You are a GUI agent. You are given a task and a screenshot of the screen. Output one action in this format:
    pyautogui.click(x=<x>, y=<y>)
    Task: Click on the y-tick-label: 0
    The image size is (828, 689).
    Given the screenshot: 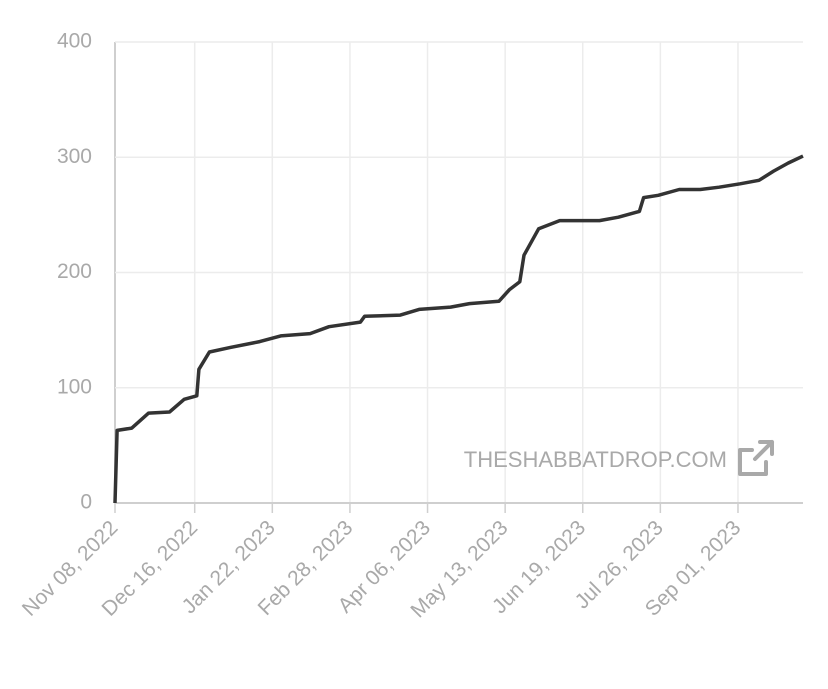 What is the action you would take?
    pyautogui.click(x=86, y=502)
    